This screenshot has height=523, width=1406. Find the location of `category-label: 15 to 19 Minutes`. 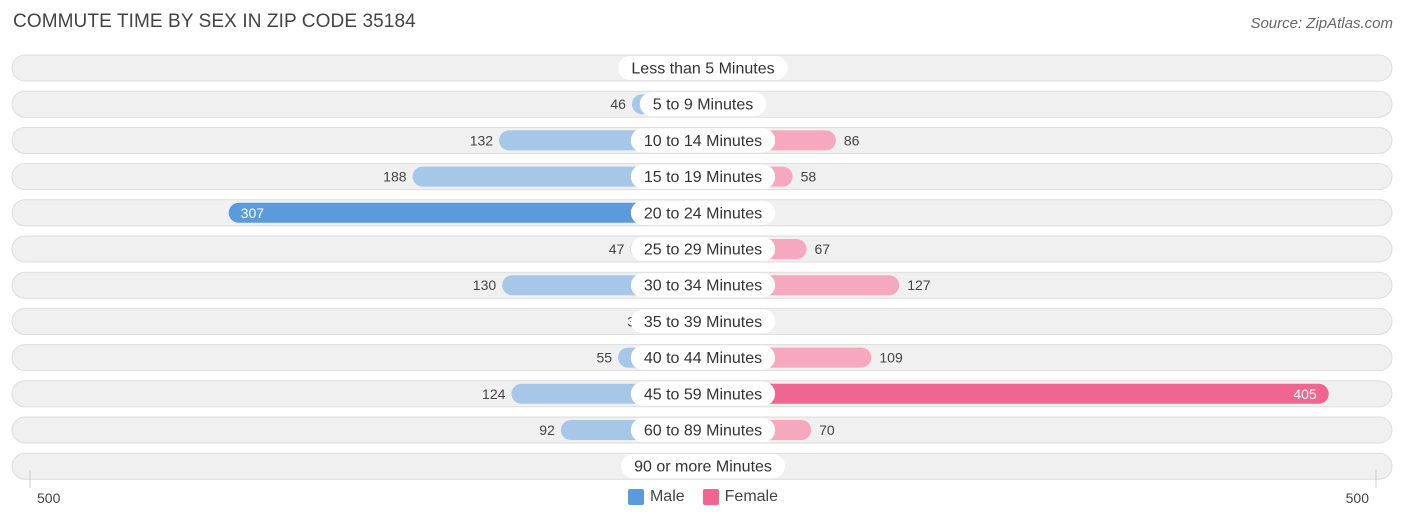

category-label: 15 to 19 Minutes is located at coordinates (703, 177).